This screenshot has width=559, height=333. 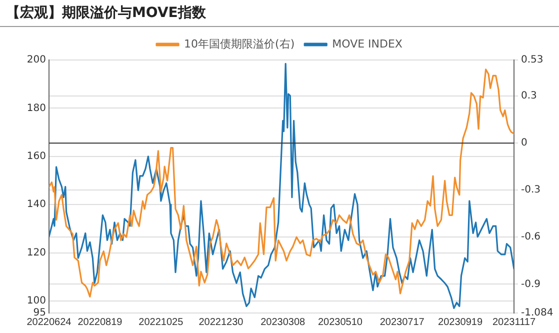 What do you see at coordinates (36, 252) in the screenshot?
I see `y-tick-label: 120` at bounding box center [36, 252].